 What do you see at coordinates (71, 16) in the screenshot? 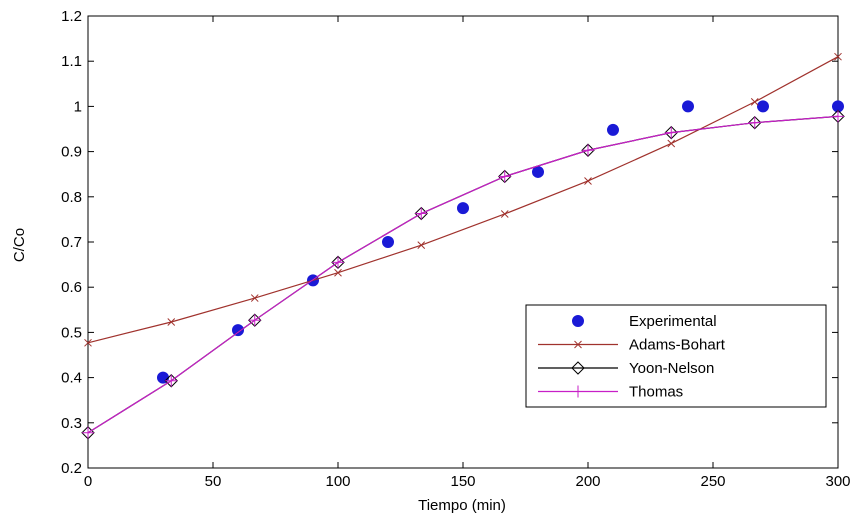
I see `y-tick-label: 1.2` at bounding box center [71, 16].